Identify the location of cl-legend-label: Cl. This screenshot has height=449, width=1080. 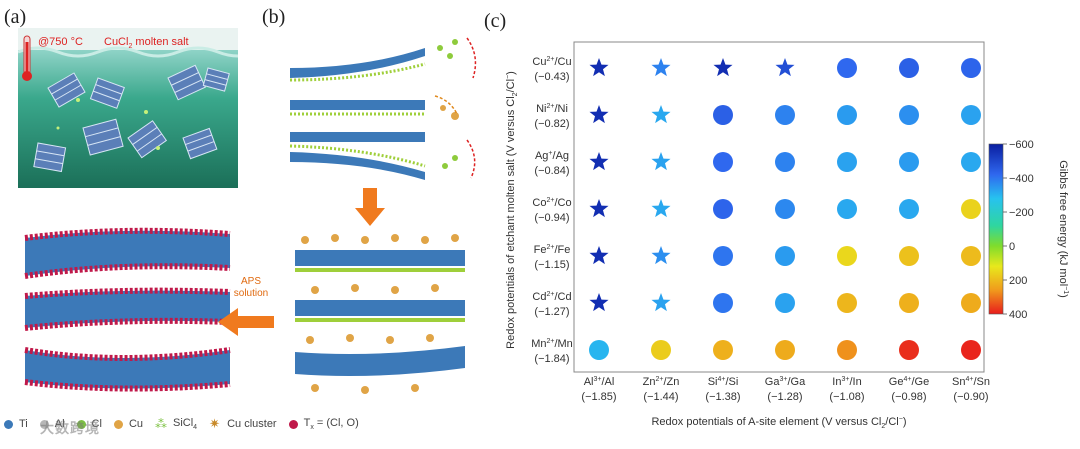
(96, 424).